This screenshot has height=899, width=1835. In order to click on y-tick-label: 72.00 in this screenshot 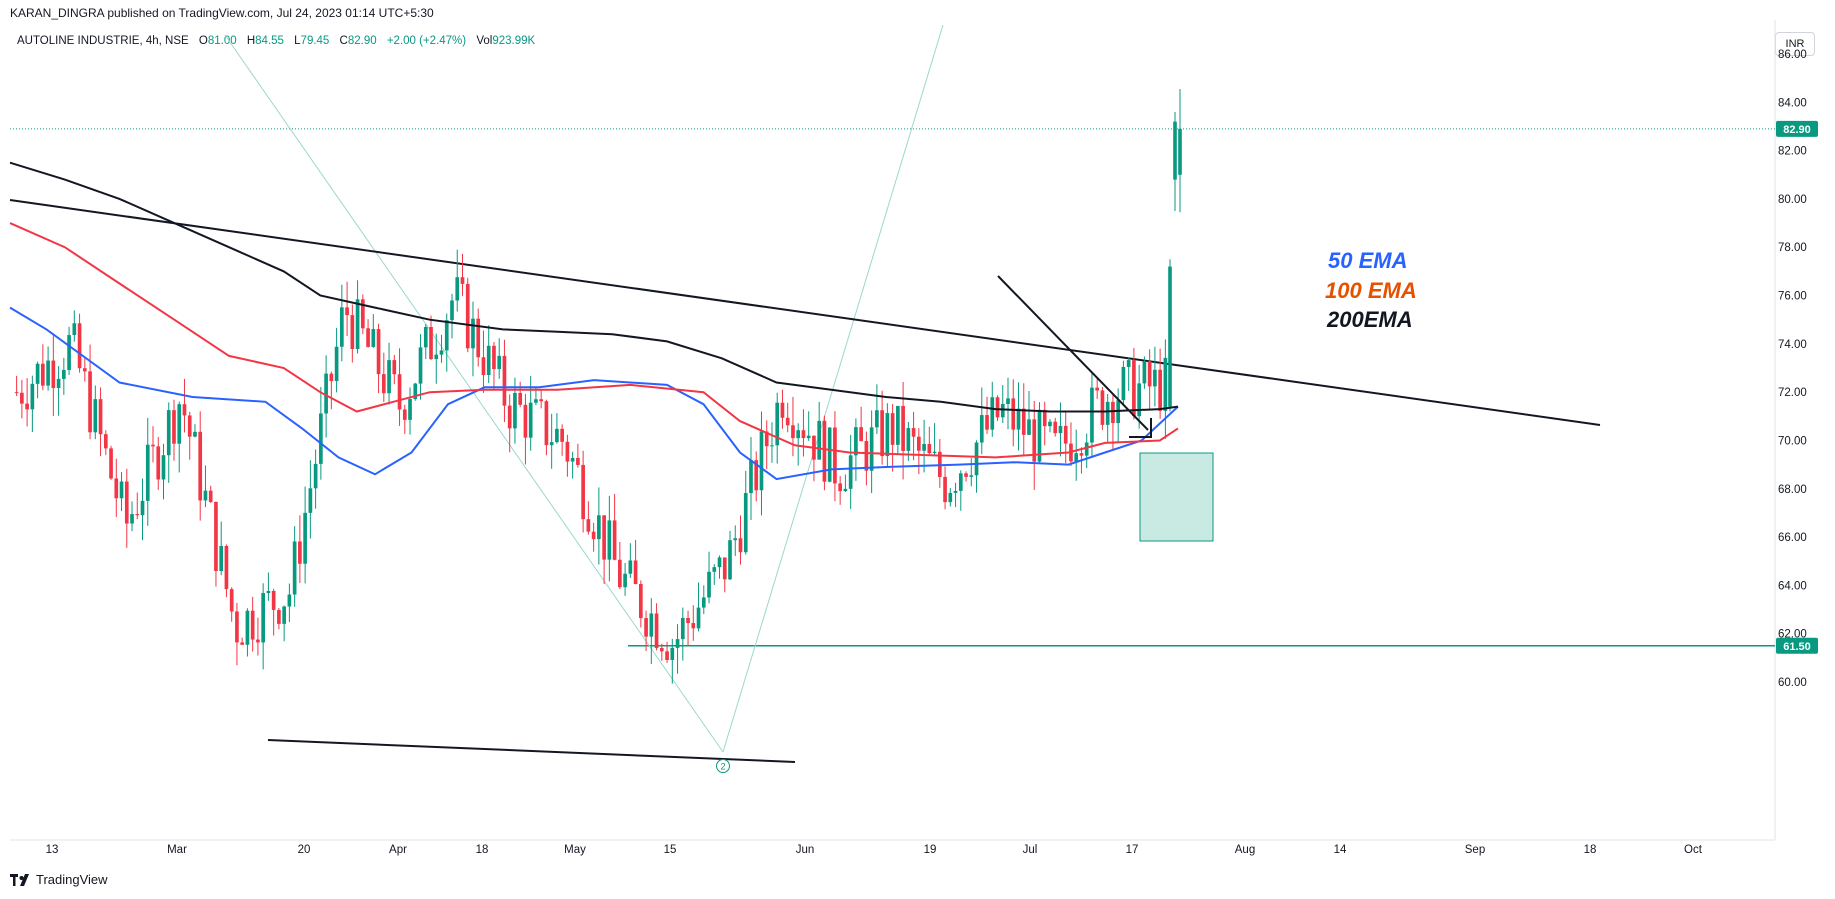, I will do `click(1792, 393)`.